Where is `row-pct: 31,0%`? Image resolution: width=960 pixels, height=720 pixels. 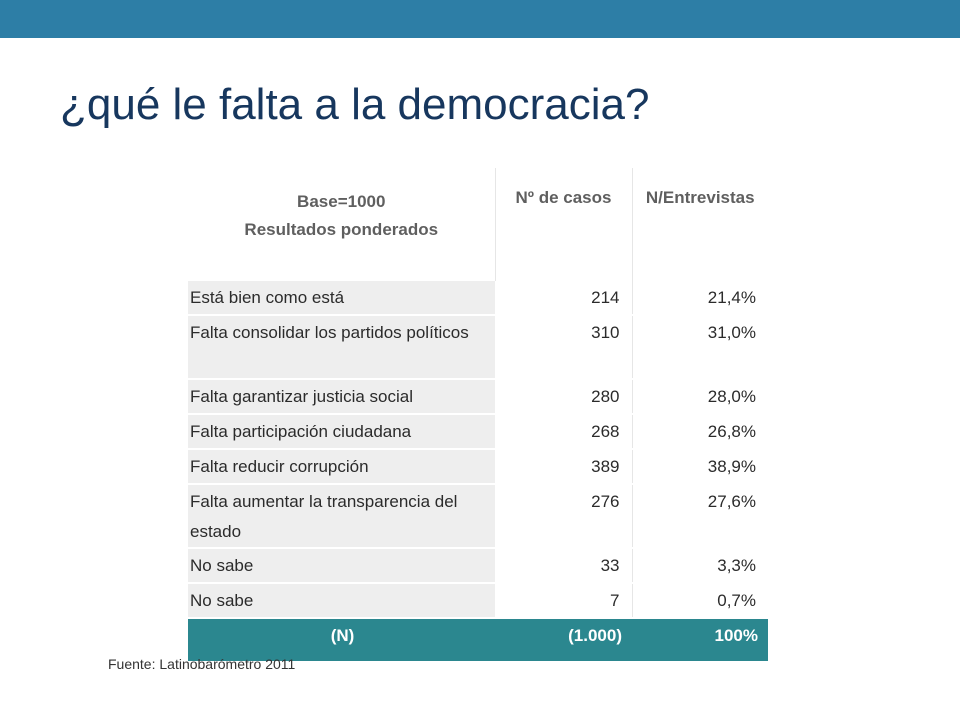
row-pct: 31,0% is located at coordinates (700, 347).